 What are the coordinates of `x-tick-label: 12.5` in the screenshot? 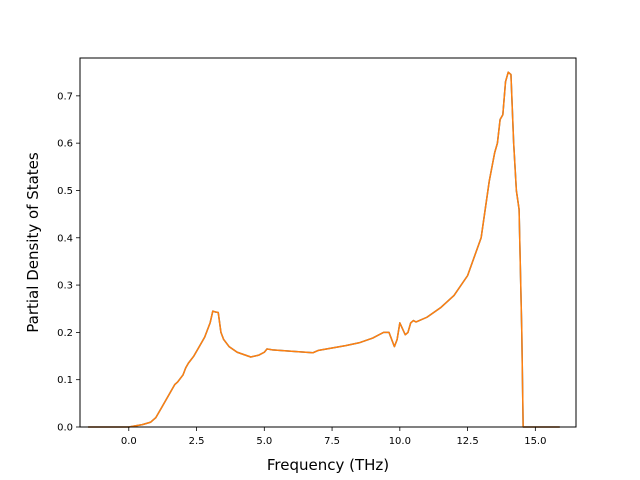 It's located at (467, 441).